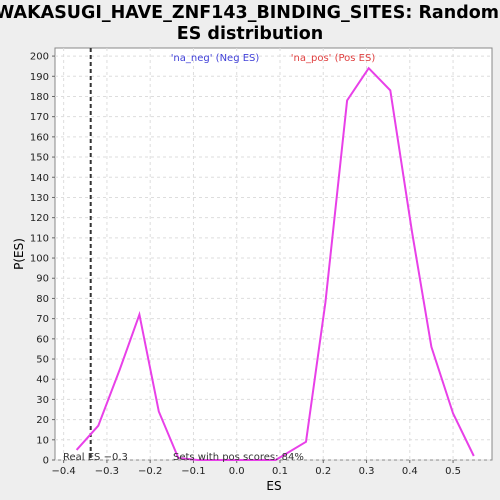  Describe the element at coordinates (42, 380) in the screenshot. I see `y-tick-label: 40` at that location.